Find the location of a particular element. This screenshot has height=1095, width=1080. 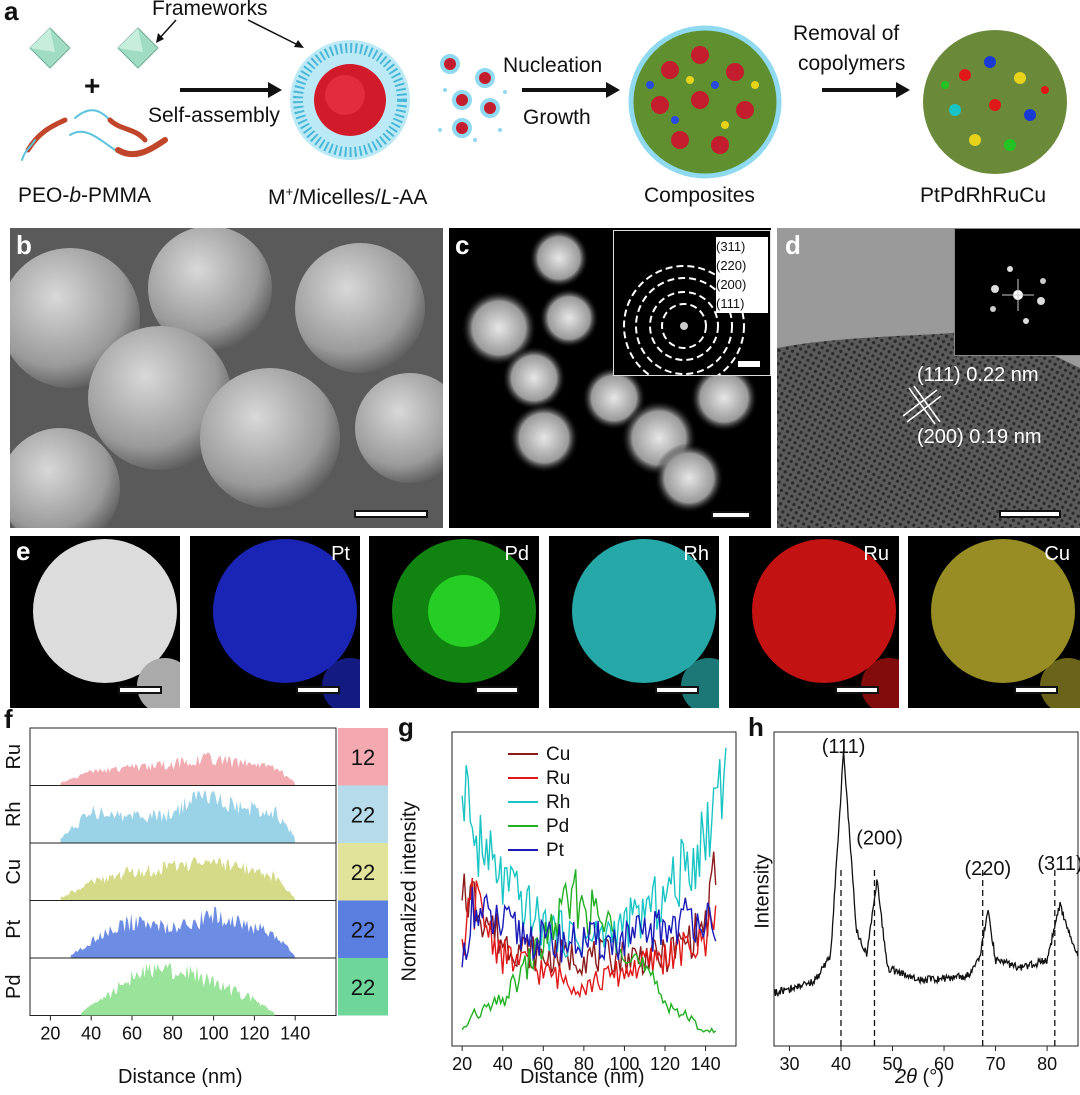

removal-label-line1: Removal of is located at coordinates (846, 33).